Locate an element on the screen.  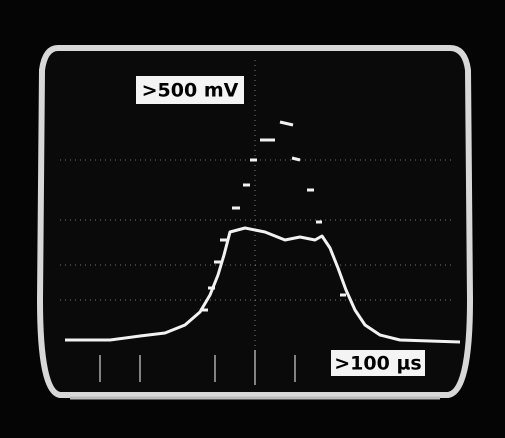
time-label-box is located at coordinates (378, 363).